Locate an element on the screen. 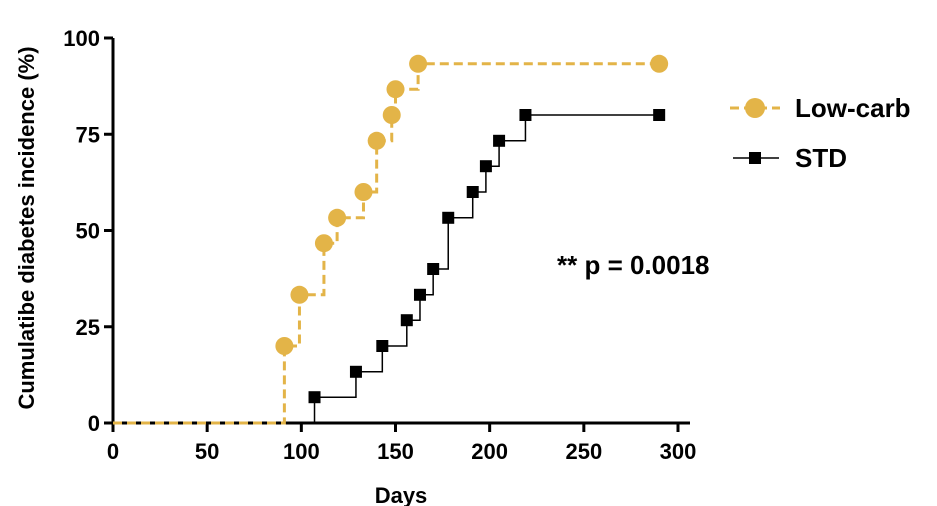 This screenshot has height=506, width=937. legend-marker-low-carb is located at coordinates (755, 108).